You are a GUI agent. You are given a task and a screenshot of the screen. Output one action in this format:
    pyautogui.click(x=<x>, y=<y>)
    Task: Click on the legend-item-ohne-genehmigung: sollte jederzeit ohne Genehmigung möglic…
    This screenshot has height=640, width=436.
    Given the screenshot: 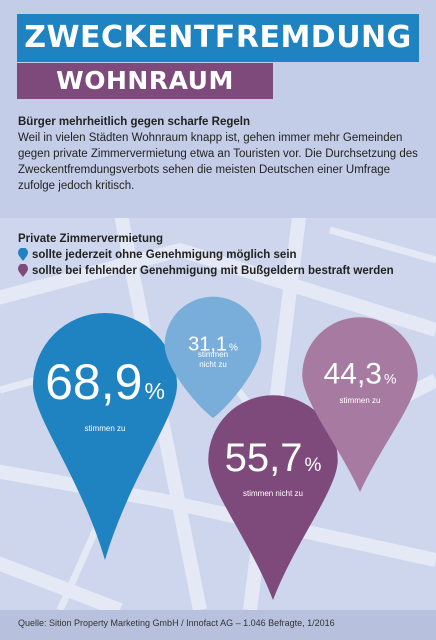 What is the action you would take?
    pyautogui.click(x=157, y=254)
    